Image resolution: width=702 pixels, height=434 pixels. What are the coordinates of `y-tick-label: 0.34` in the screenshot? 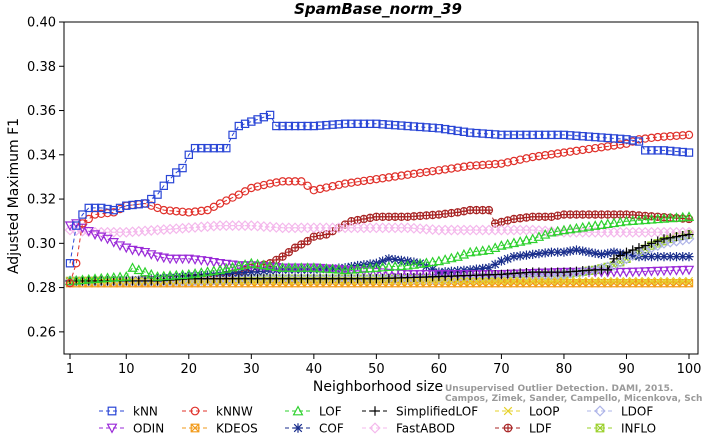 It's located at (41, 155).